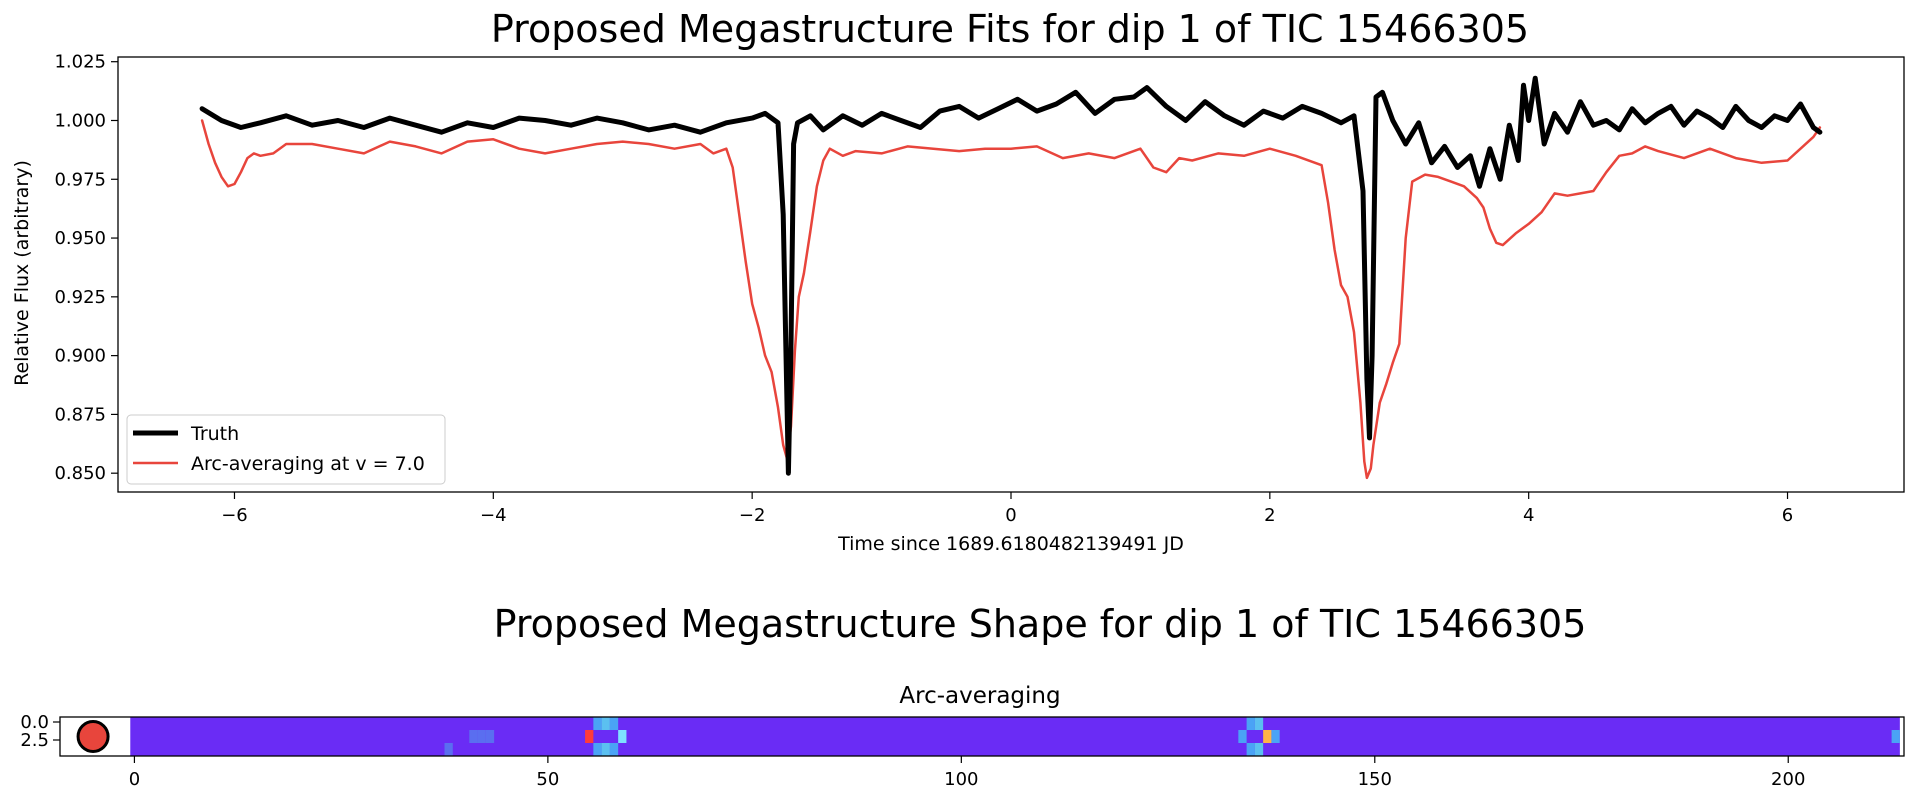 The height and width of the screenshot is (802, 1920). Describe the element at coordinates (1787, 515) in the screenshot. I see `x-tick-label: 6` at that location.